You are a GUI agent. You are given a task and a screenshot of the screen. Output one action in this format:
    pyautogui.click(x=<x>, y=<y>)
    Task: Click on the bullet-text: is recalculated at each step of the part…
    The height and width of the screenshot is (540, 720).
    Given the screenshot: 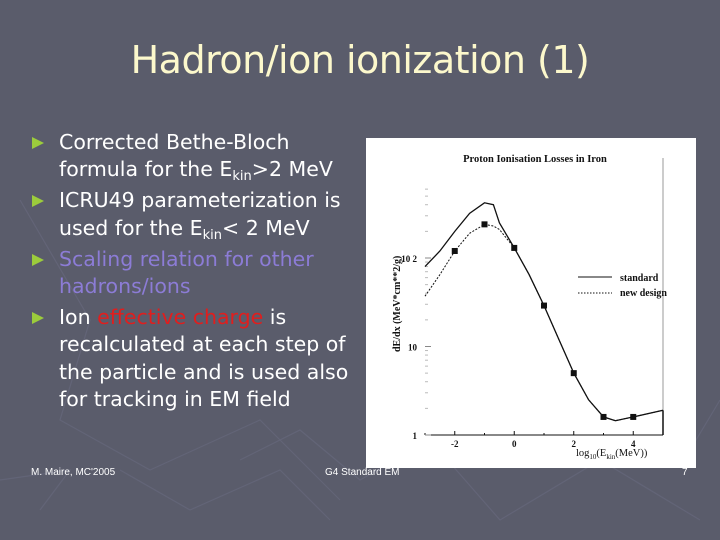 What is the action you would take?
    pyautogui.click(x=204, y=358)
    